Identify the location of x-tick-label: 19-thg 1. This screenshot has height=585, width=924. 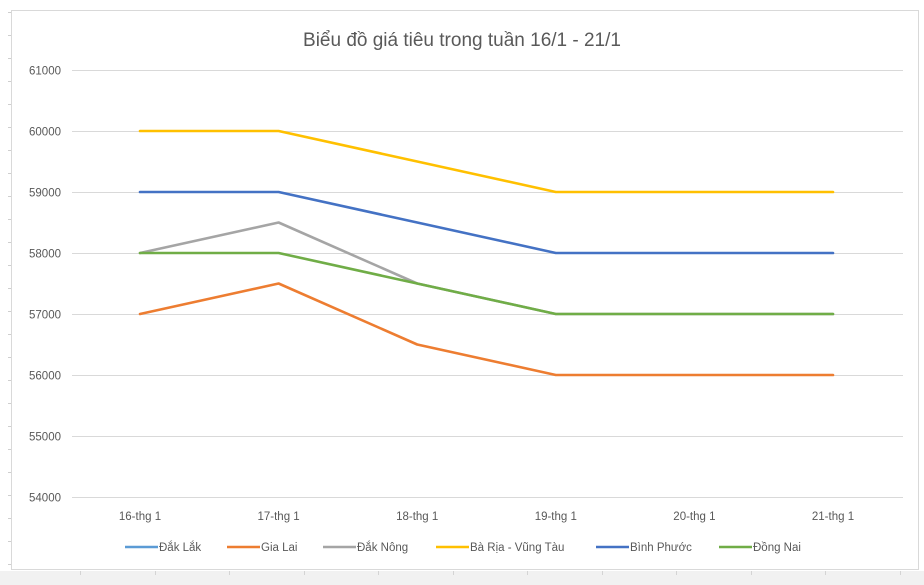
(556, 517).